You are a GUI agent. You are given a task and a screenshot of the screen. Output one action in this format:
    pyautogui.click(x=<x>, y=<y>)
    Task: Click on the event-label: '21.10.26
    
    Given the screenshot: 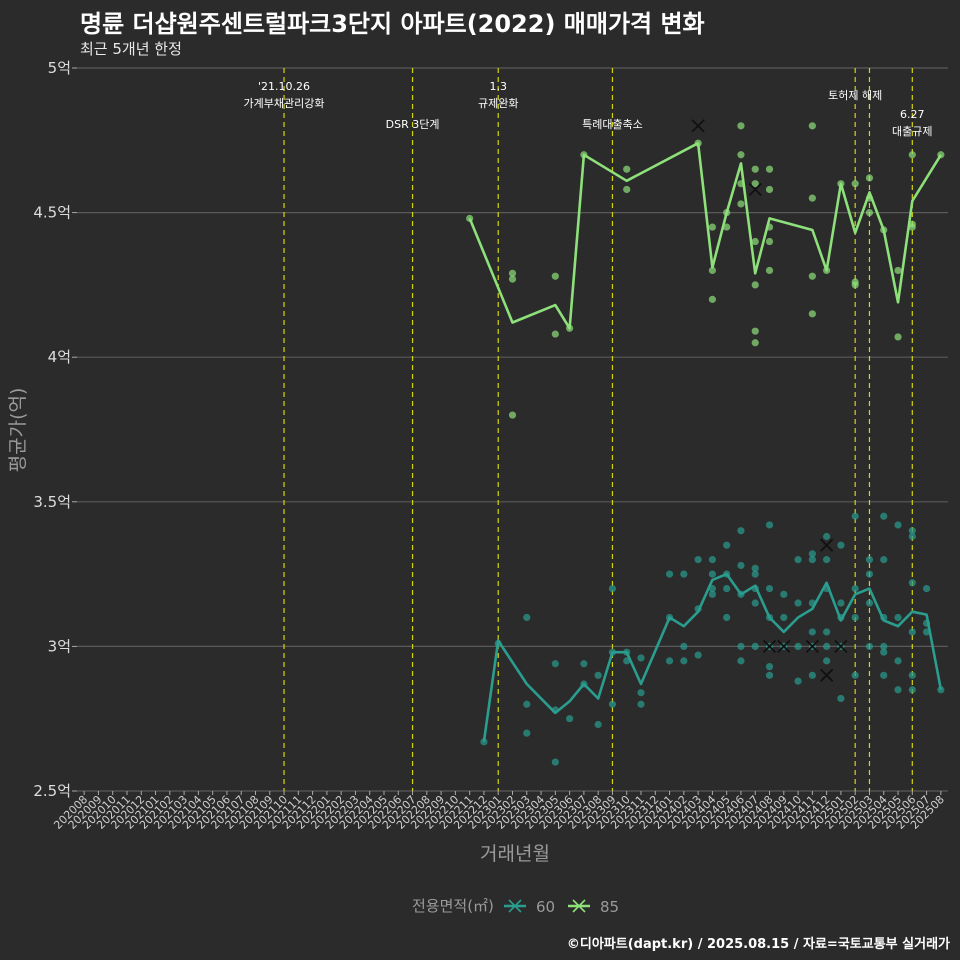 What is the action you would take?
    pyautogui.click(x=284, y=86)
    